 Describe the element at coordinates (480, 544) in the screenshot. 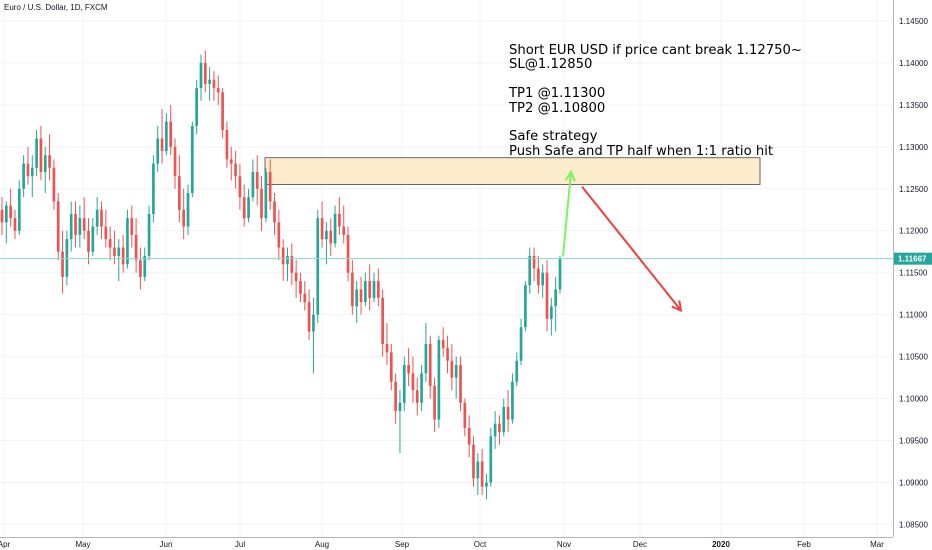

I see `time-tick-label: Oct` at that location.